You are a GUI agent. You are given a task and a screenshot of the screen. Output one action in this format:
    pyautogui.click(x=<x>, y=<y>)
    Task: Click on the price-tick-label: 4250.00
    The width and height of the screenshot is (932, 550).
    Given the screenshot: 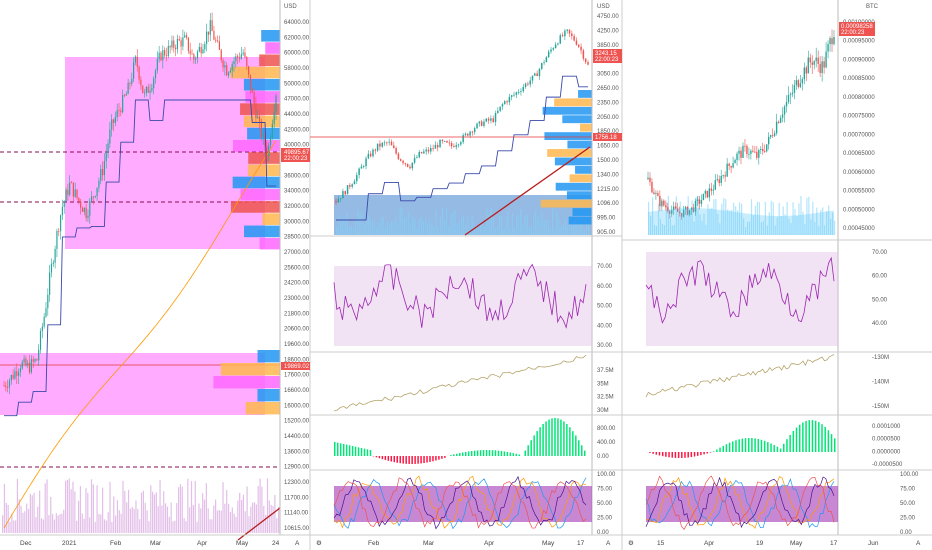 What is the action you would take?
    pyautogui.click(x=608, y=31)
    